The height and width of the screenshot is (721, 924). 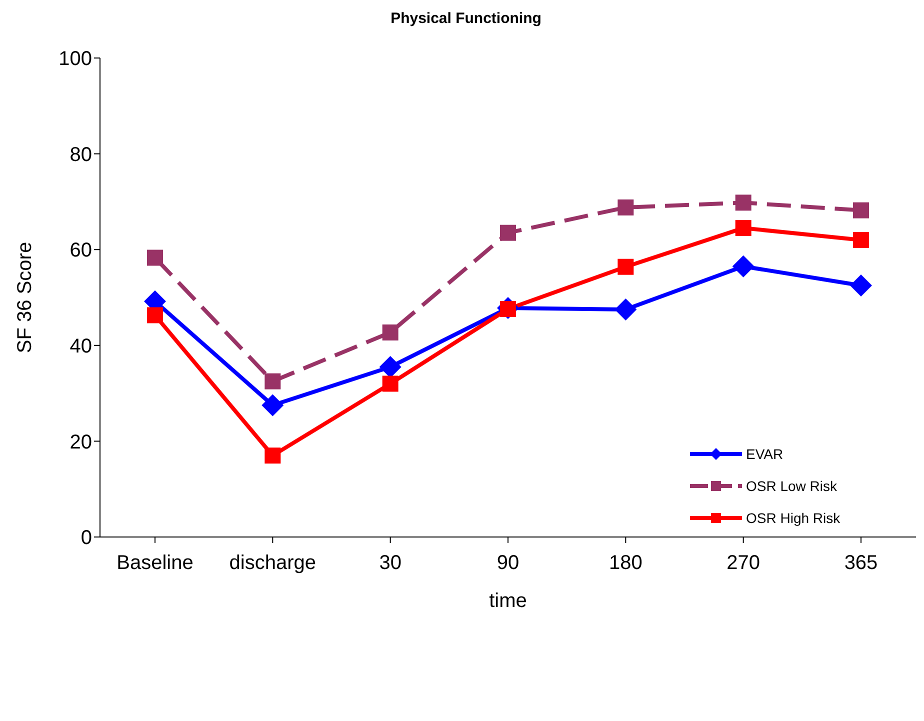 What do you see at coordinates (765, 454) in the screenshot?
I see `legend-label: EVAR` at bounding box center [765, 454].